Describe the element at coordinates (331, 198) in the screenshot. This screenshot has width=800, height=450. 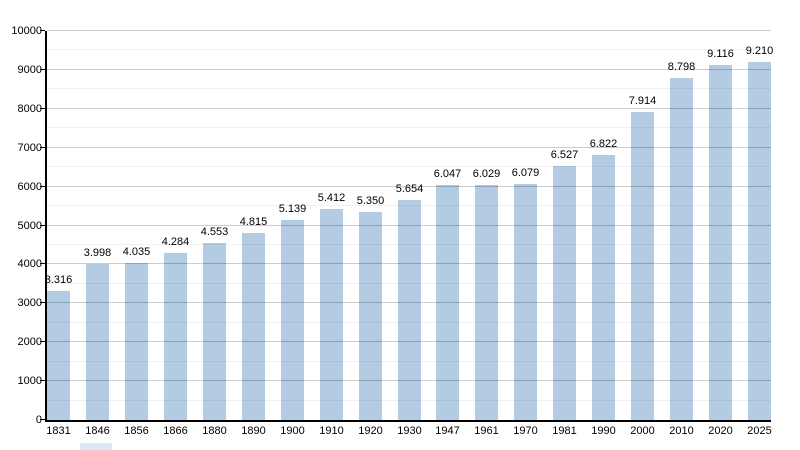
I see `bar-value-label: 5.412` at that location.